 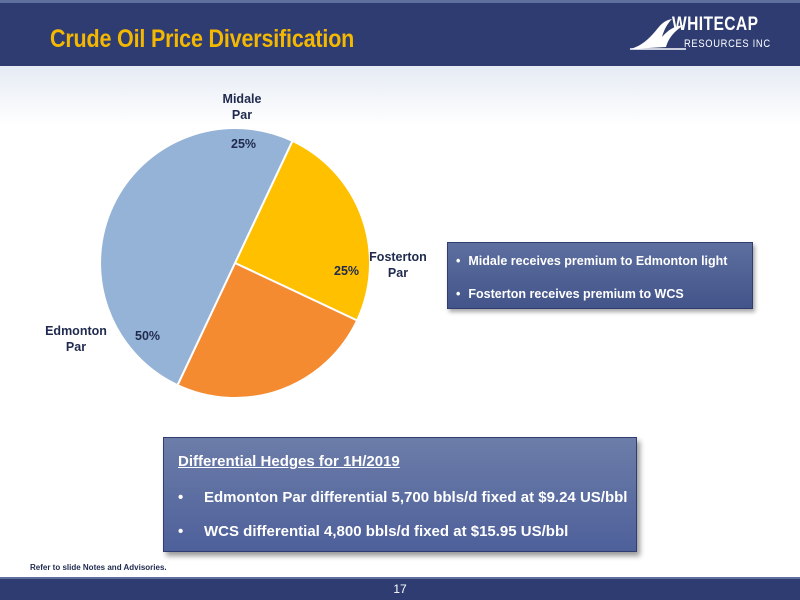 What do you see at coordinates (76, 347) in the screenshot?
I see `pie-label-edmonton-line2: Par` at bounding box center [76, 347].